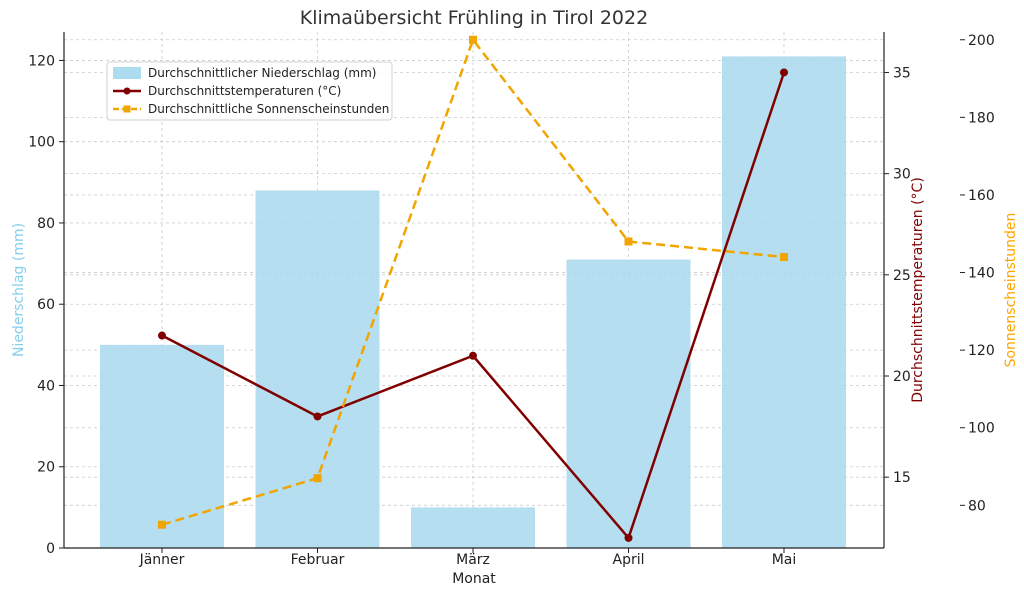 Image resolution: width=1024 pixels, height=596 pixels. What do you see at coordinates (46, 468) in the screenshot?
I see `y-tick-left-label-20: 20` at bounding box center [46, 468].